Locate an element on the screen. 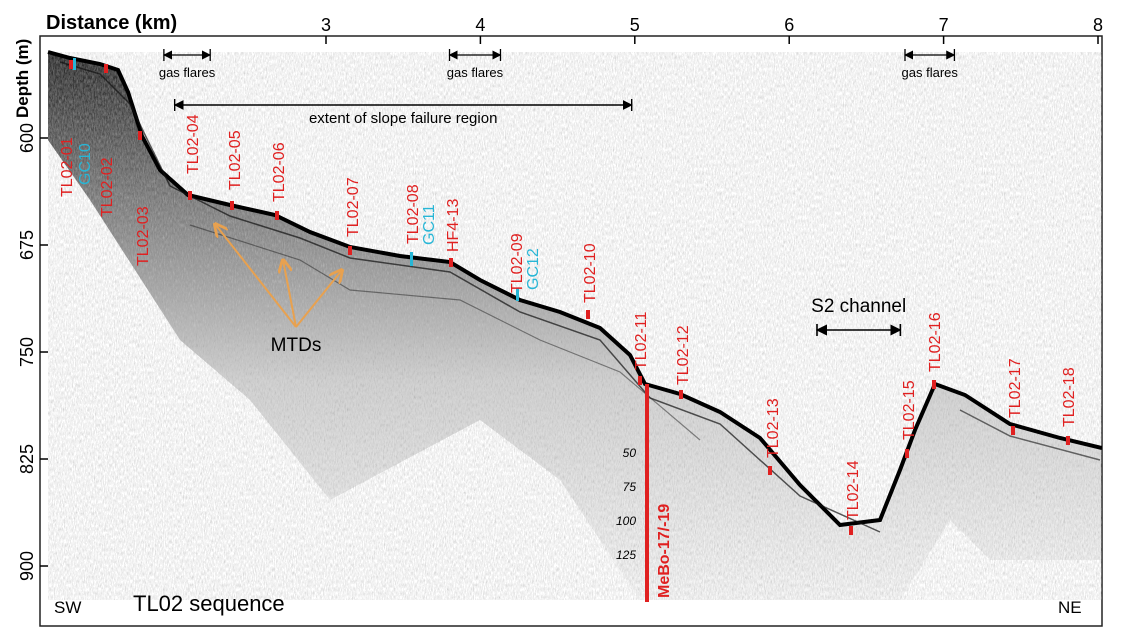  core-label: TL02-17 is located at coordinates (1015, 388).